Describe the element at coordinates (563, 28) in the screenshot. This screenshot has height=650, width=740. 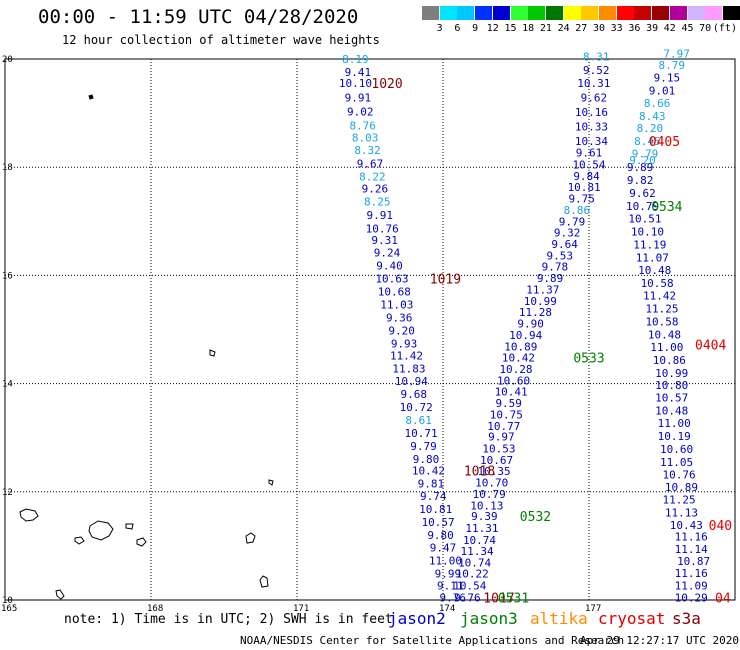
I see `scale-label: 24` at that location.